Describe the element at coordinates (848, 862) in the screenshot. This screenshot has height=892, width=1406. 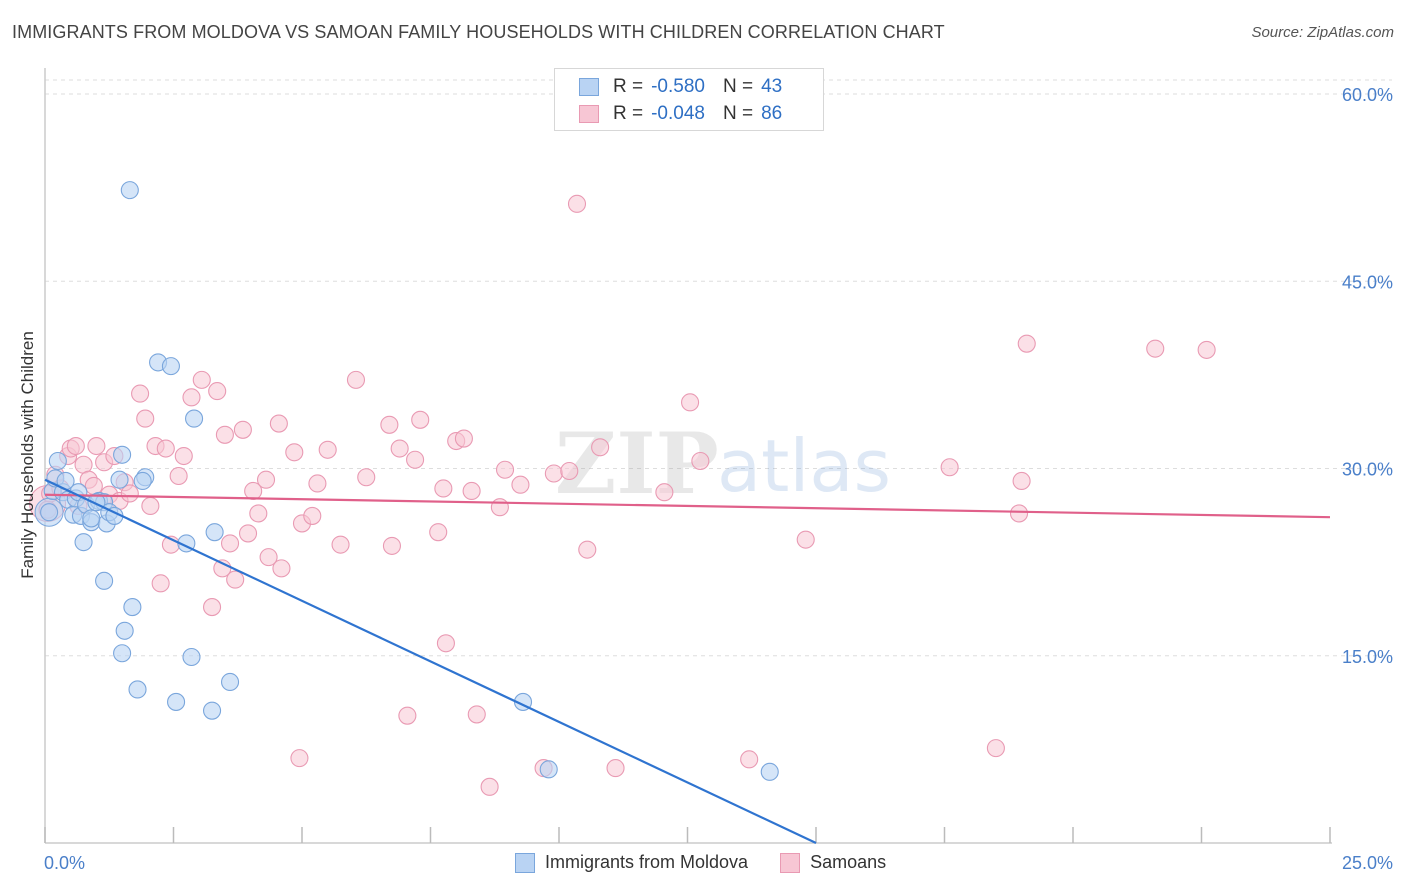
I see `legend-label-samoans: Samoans` at that location.